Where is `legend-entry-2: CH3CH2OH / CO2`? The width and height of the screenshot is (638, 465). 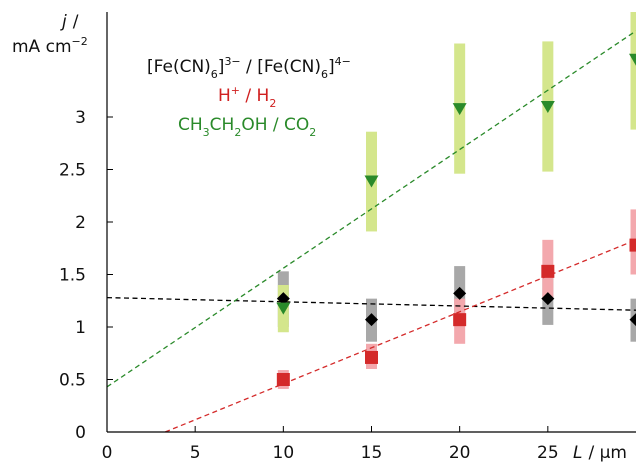
legend-entry-2: CH3CH2OH / CO2 is located at coordinates (247, 127).